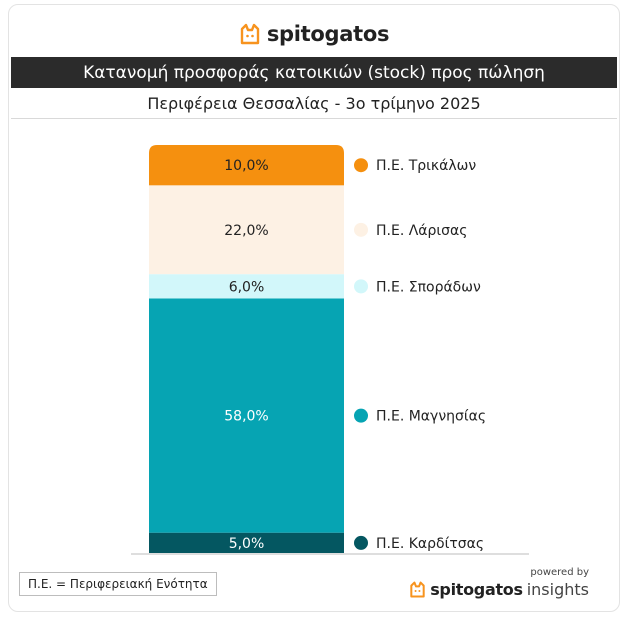  Describe the element at coordinates (118, 584) in the screenshot. I see `abbreviation-note: Π.Ε. = Περιφερειακή Ενότητα` at that location.